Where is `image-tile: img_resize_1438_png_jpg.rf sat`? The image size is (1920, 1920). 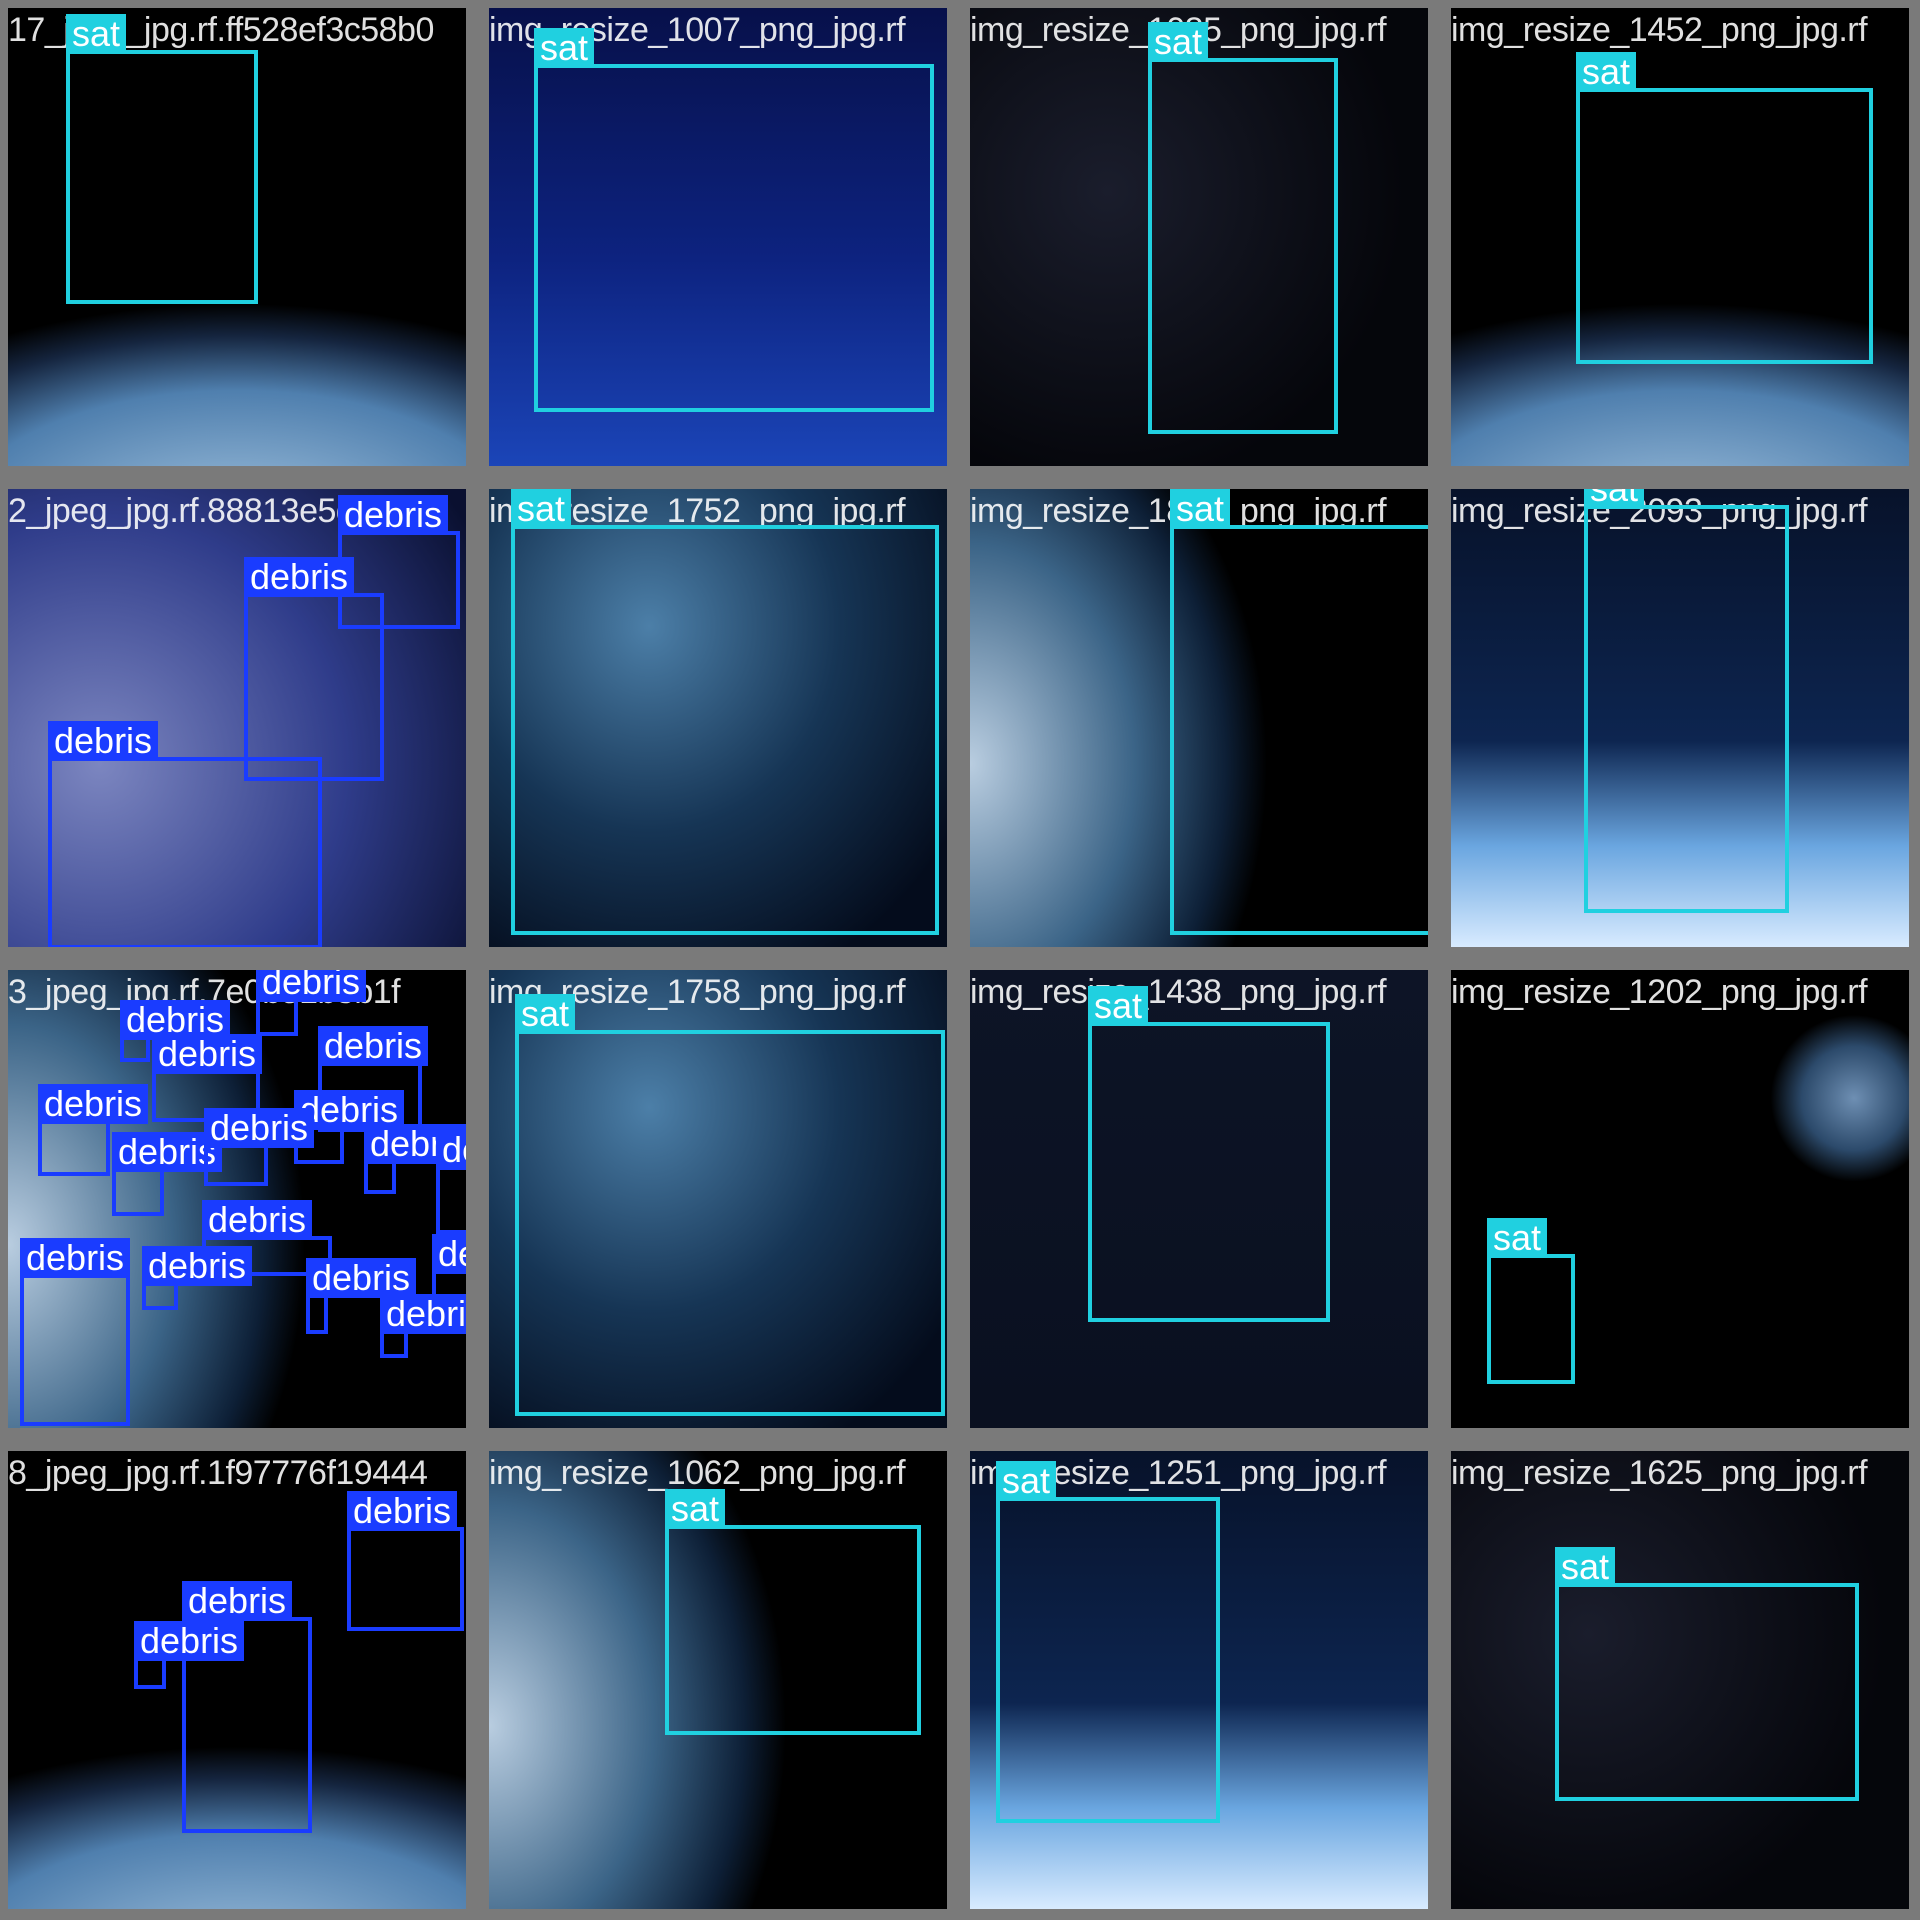
image-tile: img_resize_1438_png_jpg.rf sat is located at coordinates (1199, 1199).